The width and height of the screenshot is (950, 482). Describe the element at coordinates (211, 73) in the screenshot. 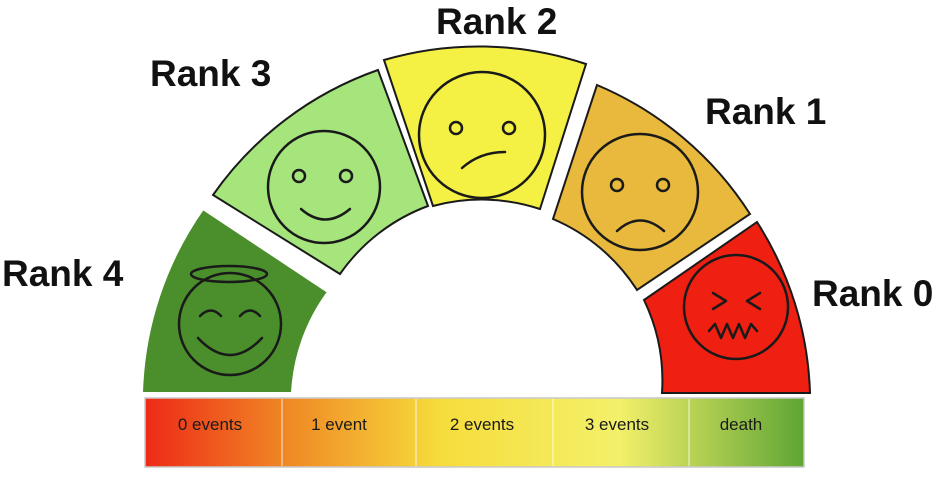

I see `rank-3-label: Rank 3` at that location.